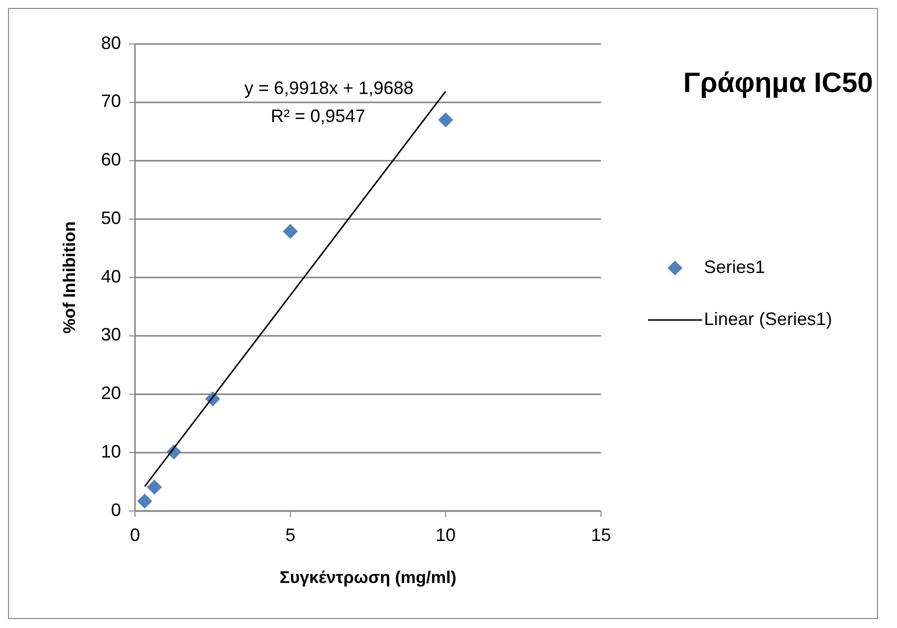 Image resolution: width=897 pixels, height=628 pixels. I want to click on y-tick-label: 30, so click(110, 334).